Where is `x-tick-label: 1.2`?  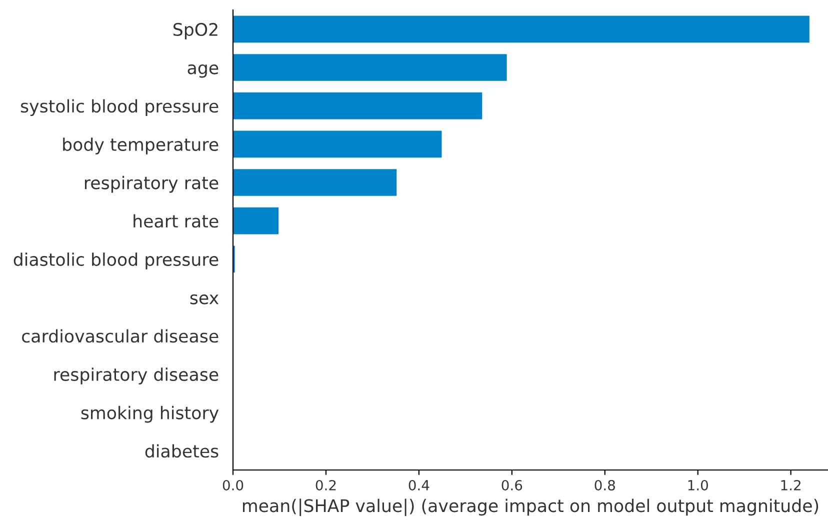 x-tick-label: 1.2 is located at coordinates (790, 485).